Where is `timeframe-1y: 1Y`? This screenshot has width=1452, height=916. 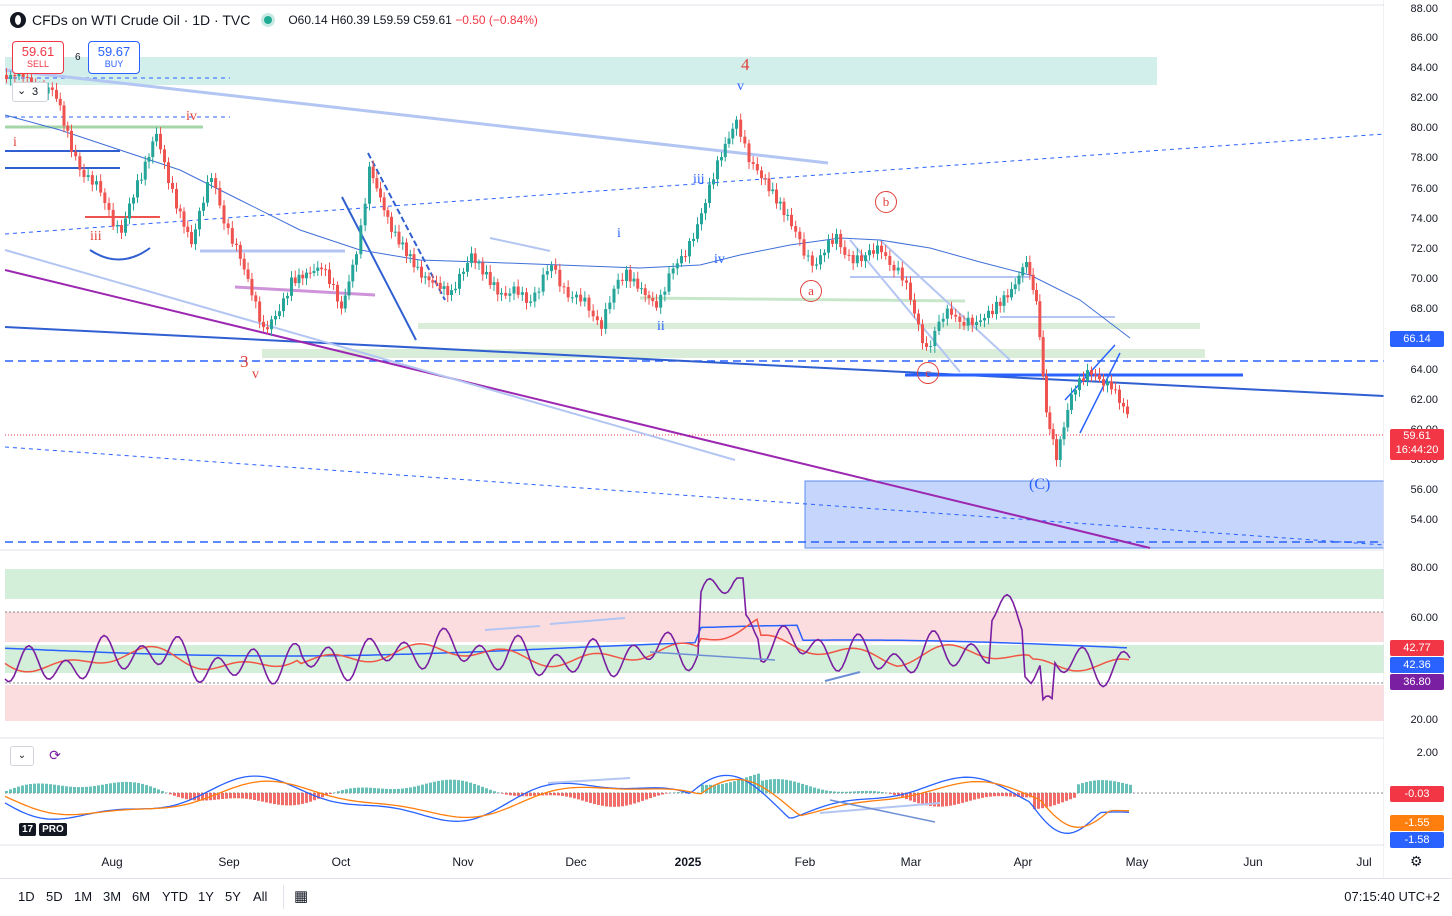
timeframe-1y: 1Y is located at coordinates (206, 896).